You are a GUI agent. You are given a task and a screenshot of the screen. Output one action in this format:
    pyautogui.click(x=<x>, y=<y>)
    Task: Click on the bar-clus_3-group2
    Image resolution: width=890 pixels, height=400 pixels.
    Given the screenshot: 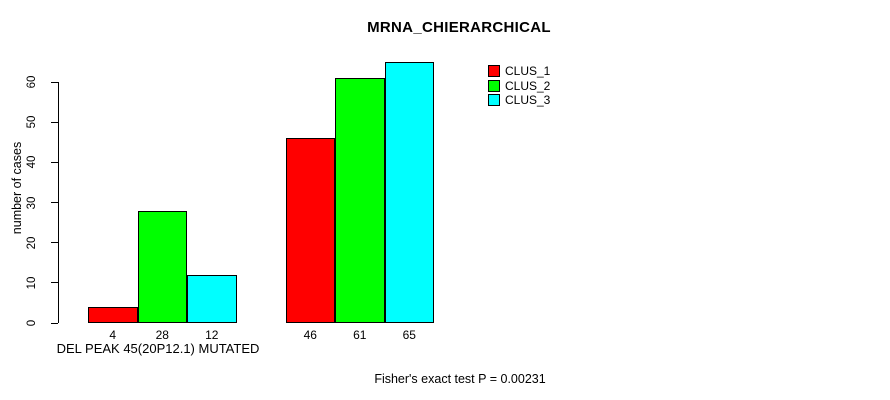 What is the action you would take?
    pyautogui.click(x=409, y=192)
    